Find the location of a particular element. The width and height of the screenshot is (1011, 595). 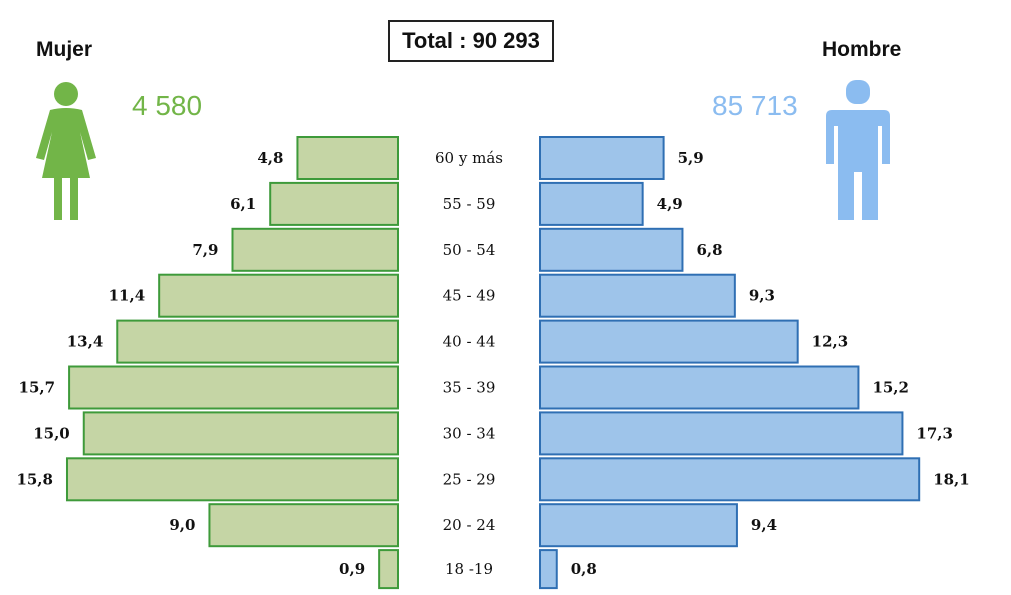

female-value-label: 15,7 is located at coordinates (37, 388).